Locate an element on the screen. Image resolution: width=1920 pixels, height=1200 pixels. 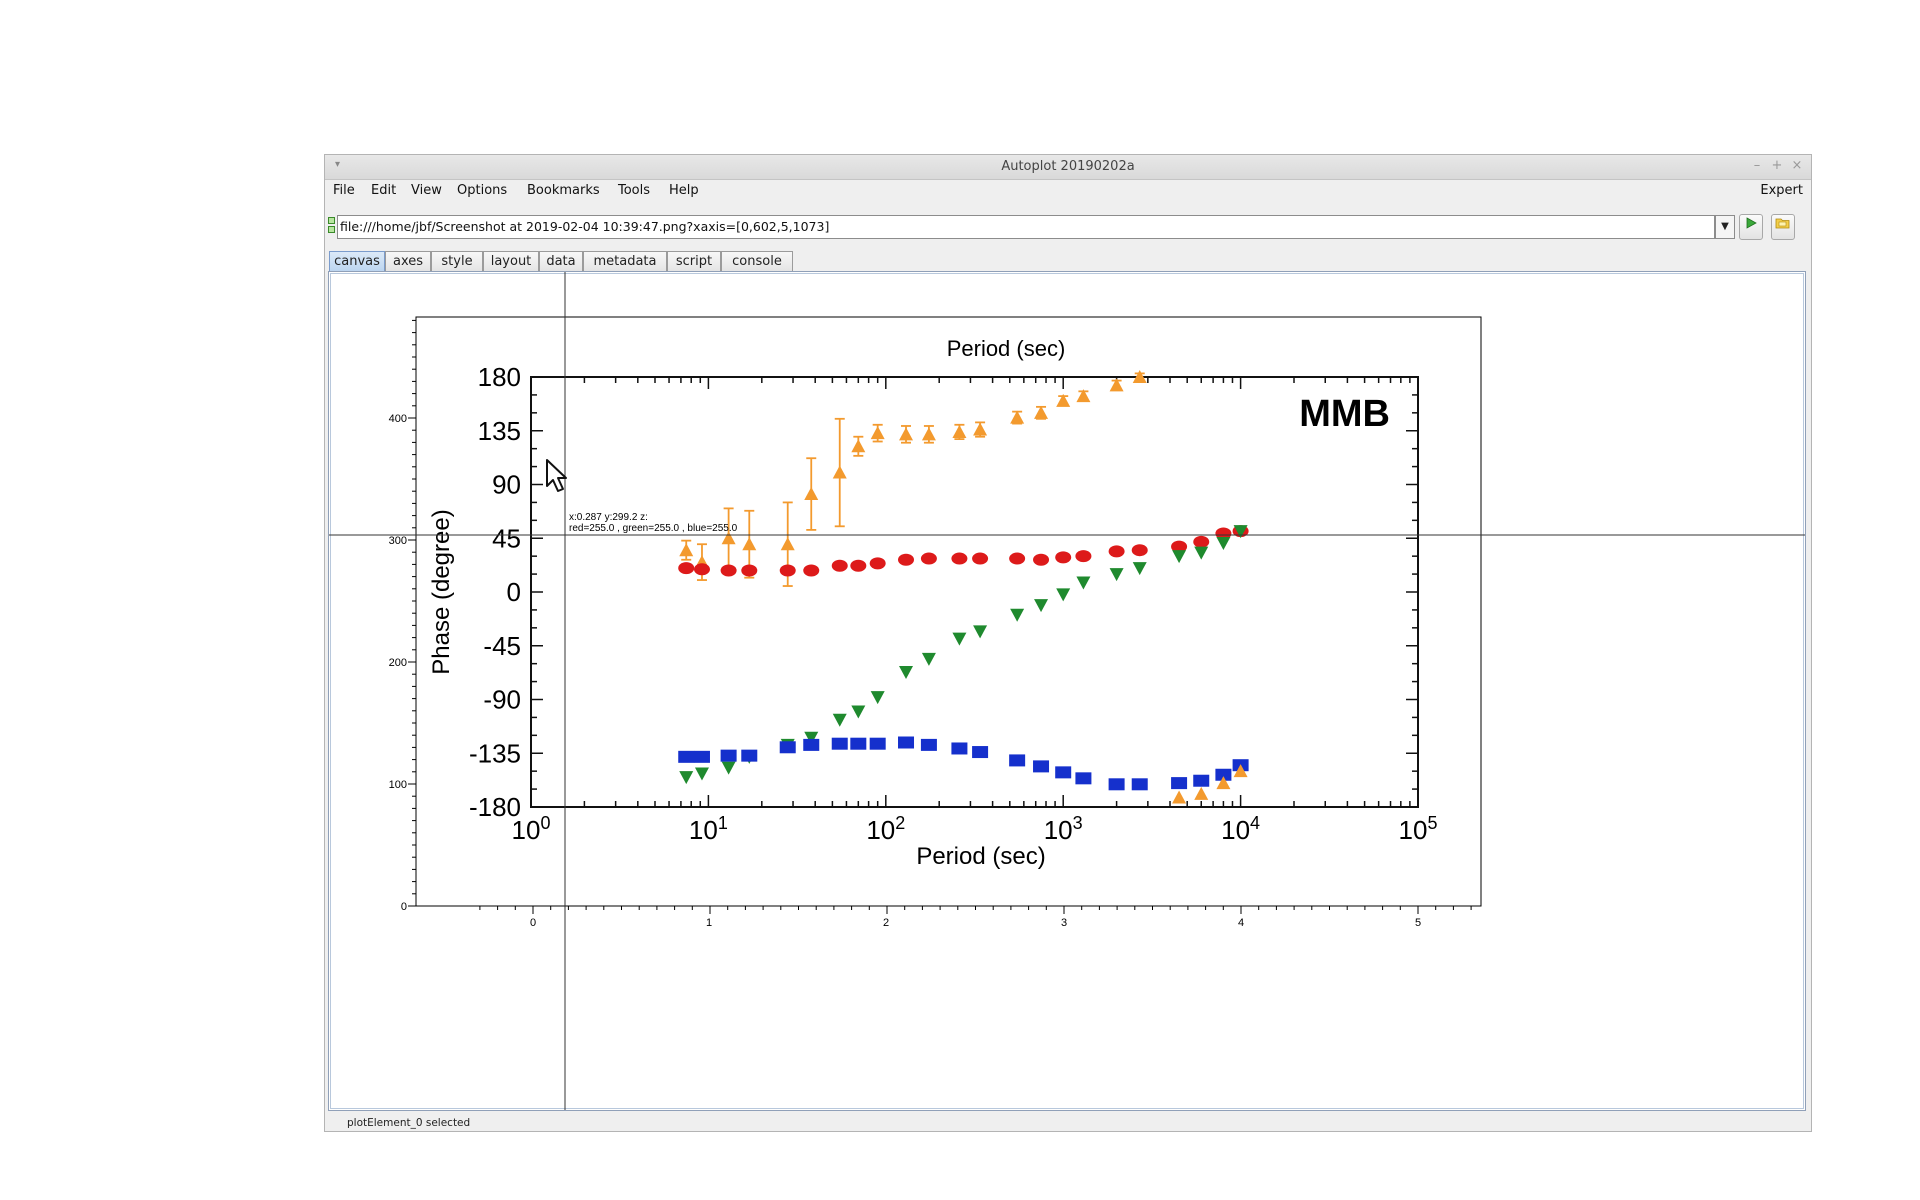
figure-x-tick-label: 10⁵ is located at coordinates (1418, 829).